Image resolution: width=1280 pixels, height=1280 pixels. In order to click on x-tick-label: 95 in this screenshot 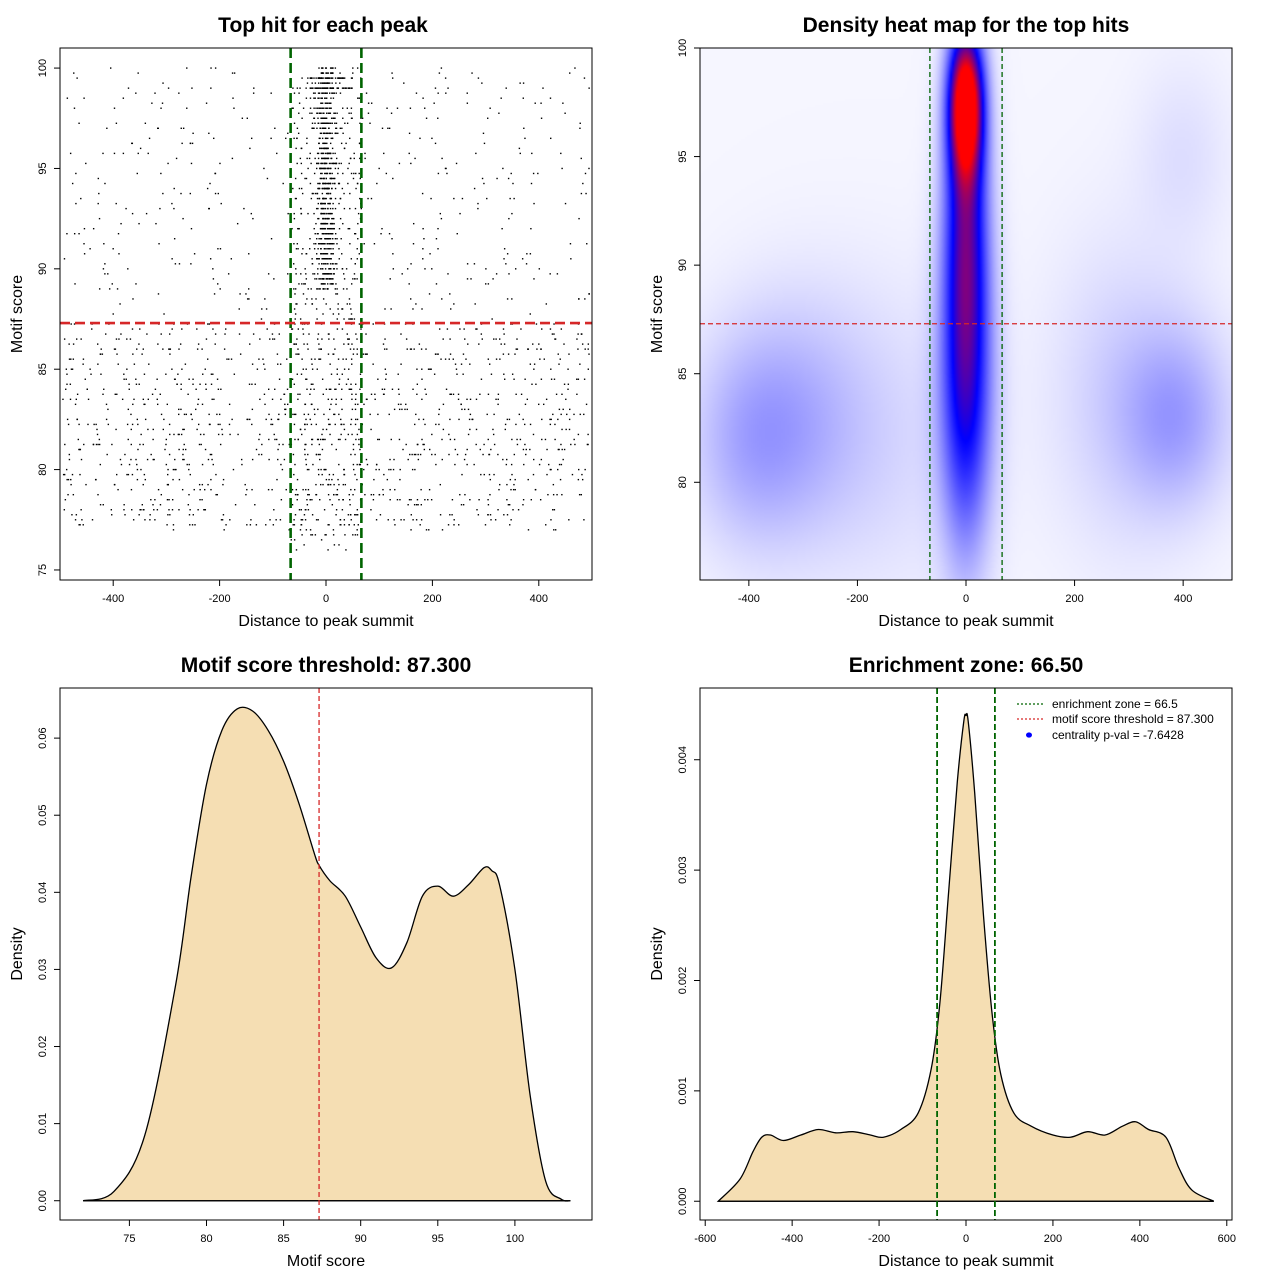, I will do `click(438, 1239)`.